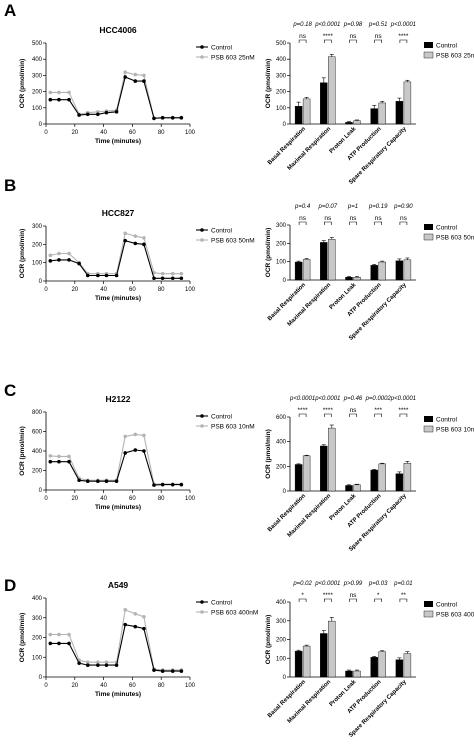 Image resolution: width=474 pixels, height=745 pixels. What do you see at coordinates (37, 619) in the screenshot?
I see `line-y-tick-label: 300` at bounding box center [37, 619].